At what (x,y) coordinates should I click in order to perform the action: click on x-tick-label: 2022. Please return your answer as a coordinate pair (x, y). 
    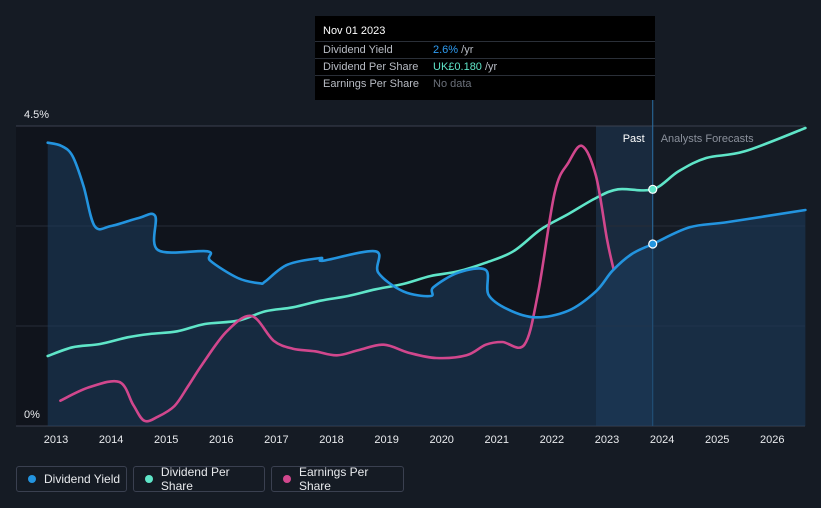
    Looking at the image, I should click on (552, 440).